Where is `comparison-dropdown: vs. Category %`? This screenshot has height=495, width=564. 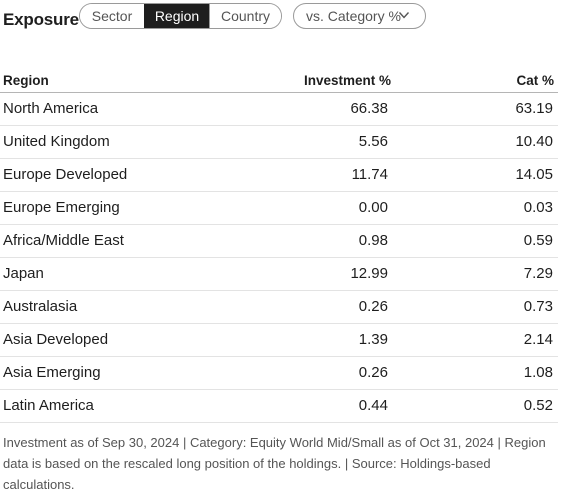
comparison-dropdown: vs. Category % is located at coordinates (359, 16).